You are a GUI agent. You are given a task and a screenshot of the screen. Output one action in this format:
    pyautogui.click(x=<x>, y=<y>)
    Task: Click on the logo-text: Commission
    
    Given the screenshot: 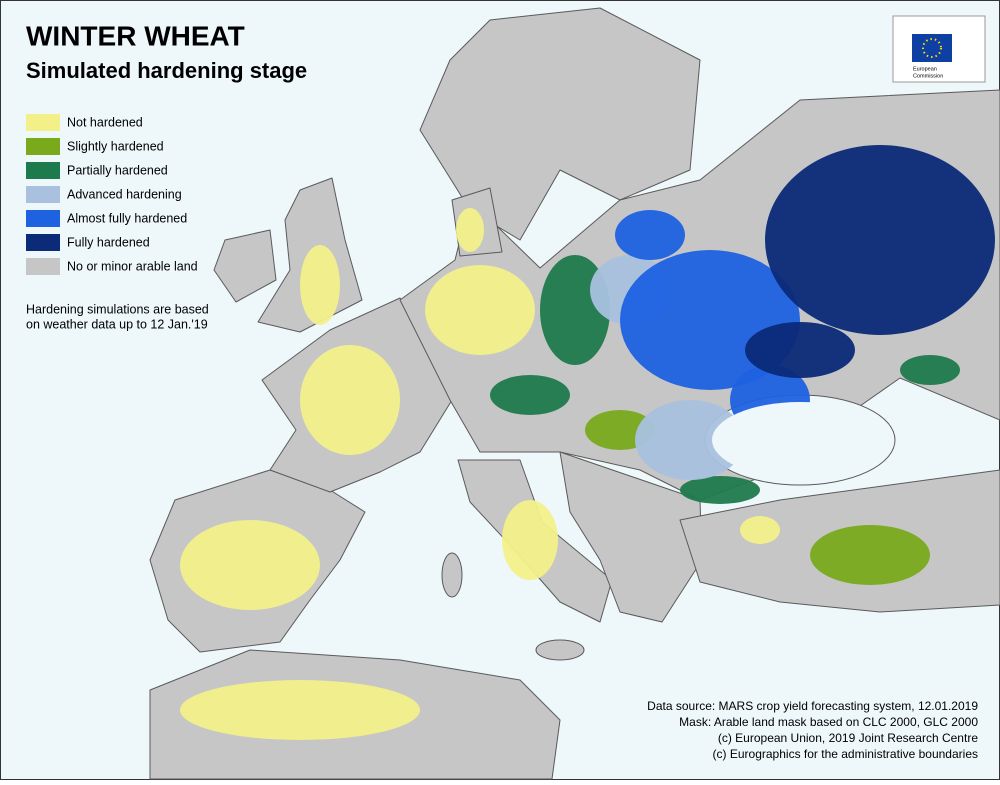 What is the action you would take?
    pyautogui.click(x=928, y=76)
    